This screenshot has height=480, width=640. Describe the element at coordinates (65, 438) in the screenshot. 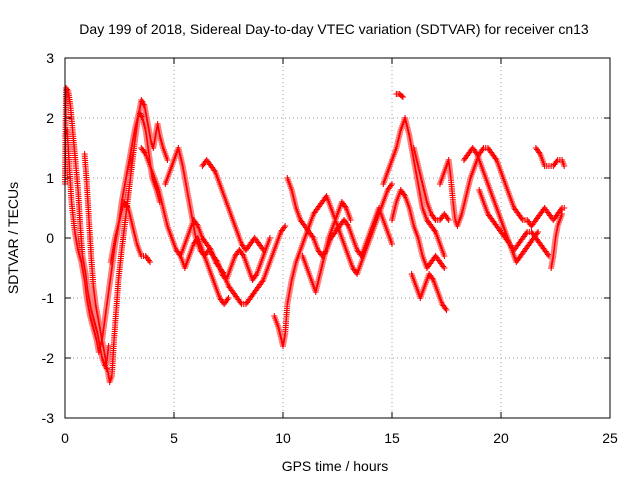

I see `x-tick-label: 0` at that location.